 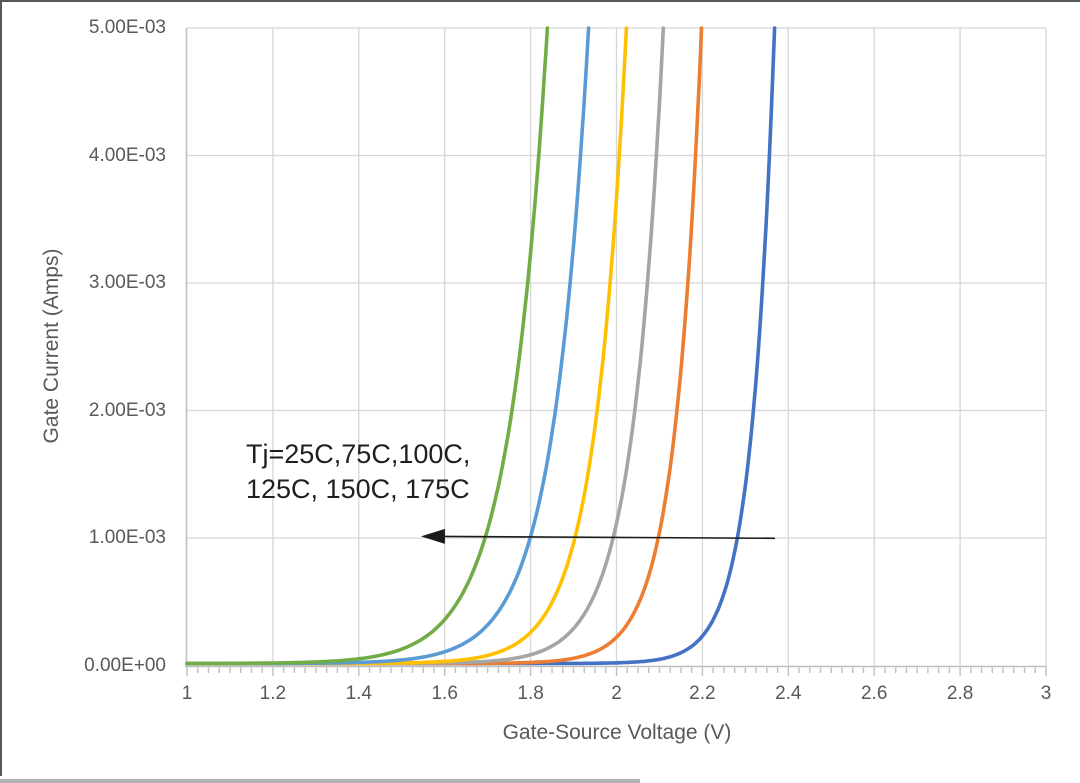 What do you see at coordinates (127, 155) in the screenshot?
I see `y-tick-label: 4.00E-03` at bounding box center [127, 155].